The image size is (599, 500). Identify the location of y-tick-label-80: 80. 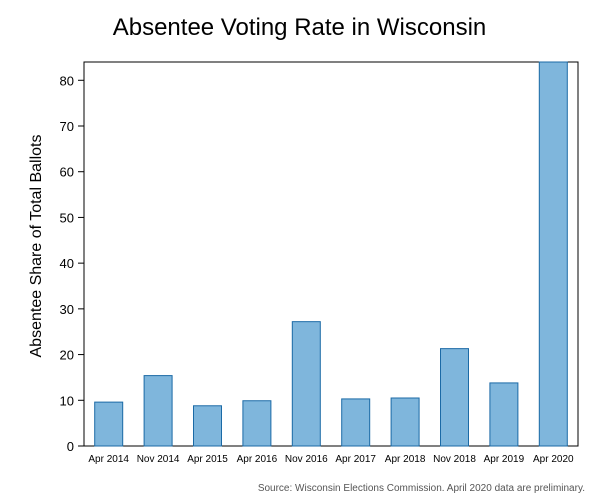
(67, 80).